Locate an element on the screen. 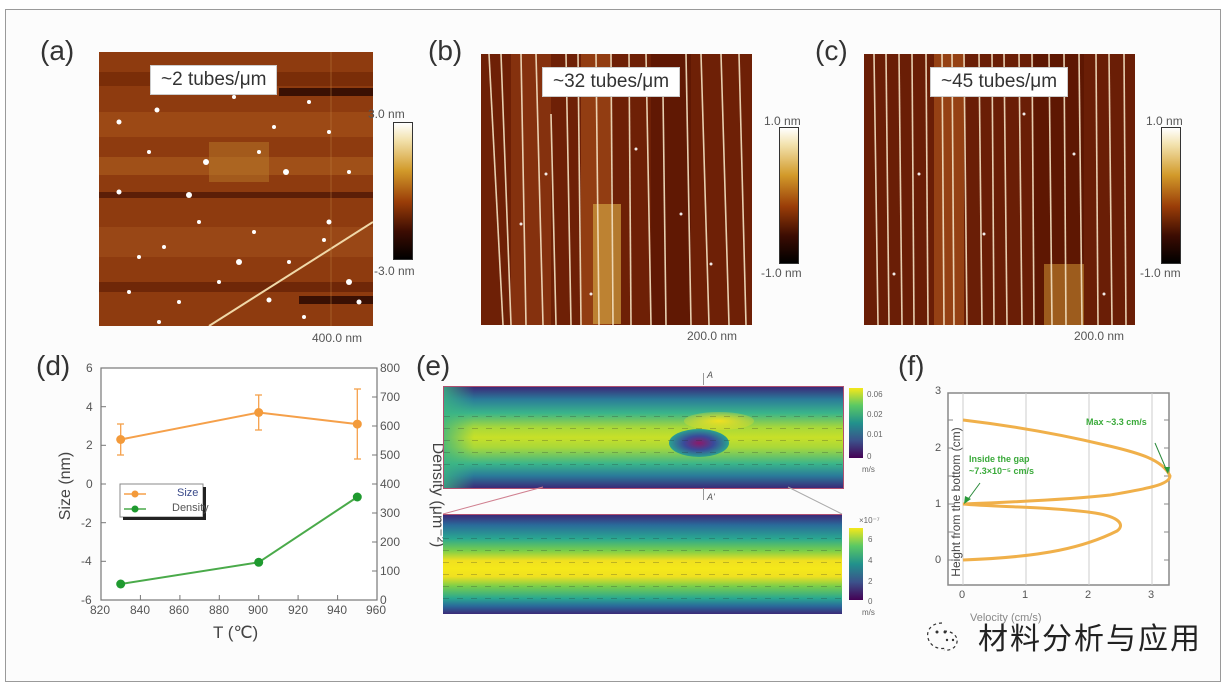 This screenshot has width=1230, height=688. colorbar-e-bottom-unit: m/s is located at coordinates (868, 612).